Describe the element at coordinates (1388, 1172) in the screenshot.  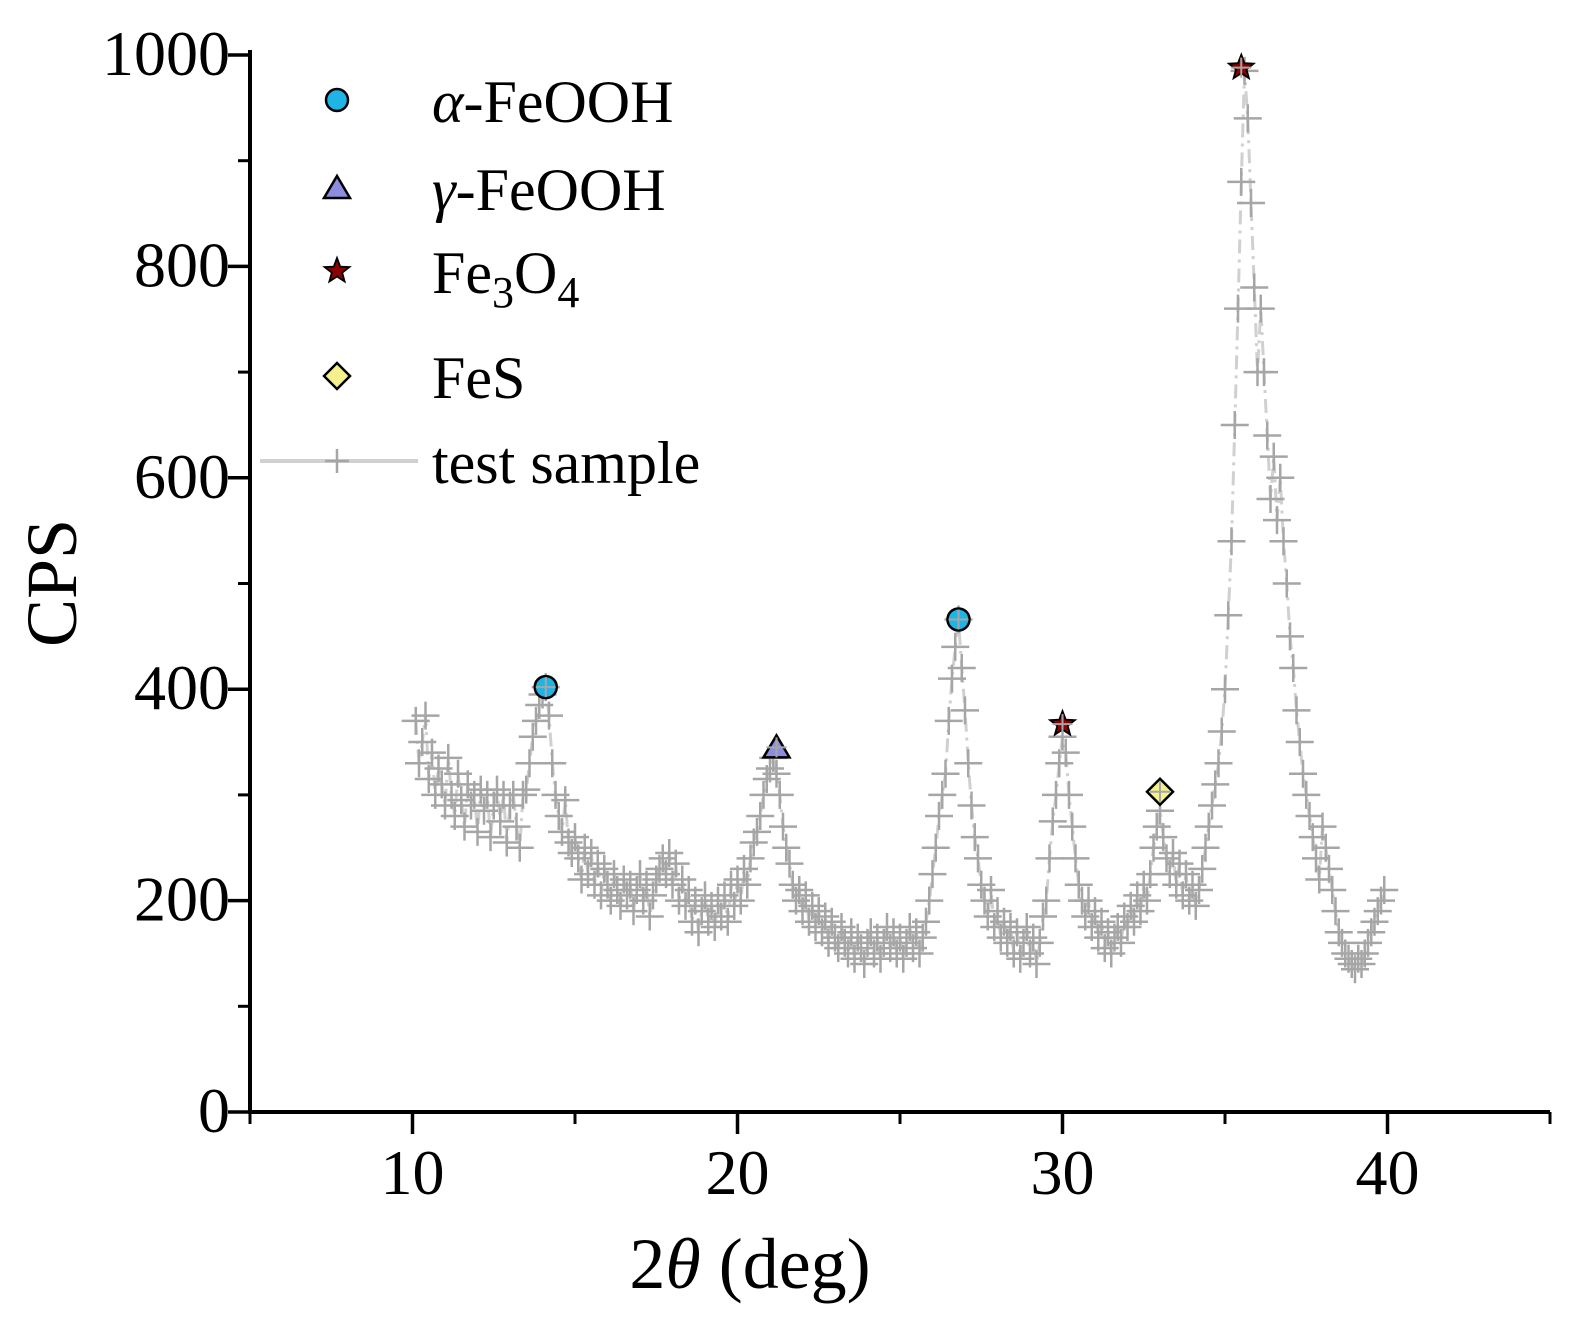
I see `x-tick-label: 40` at that location.